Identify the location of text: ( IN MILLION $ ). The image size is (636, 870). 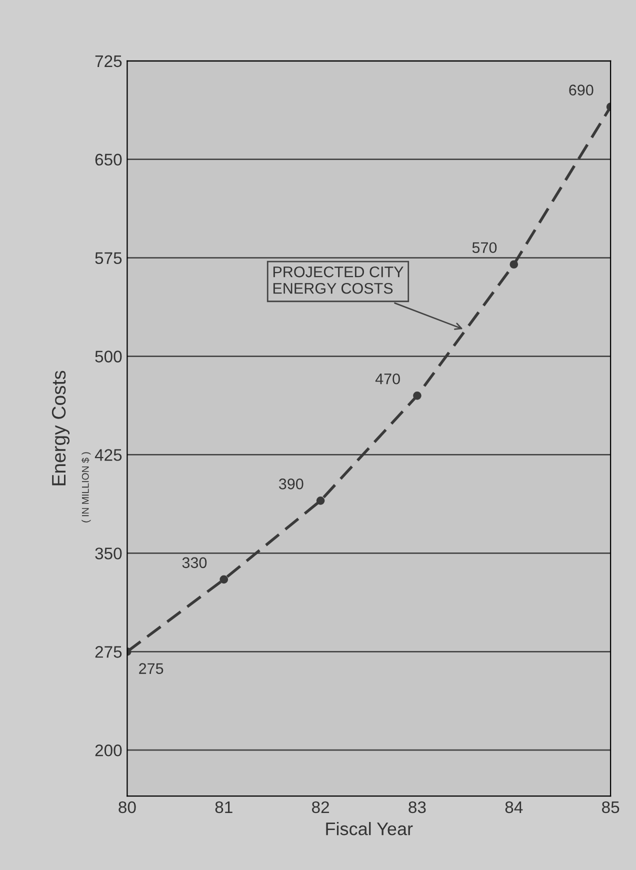
(86, 487).